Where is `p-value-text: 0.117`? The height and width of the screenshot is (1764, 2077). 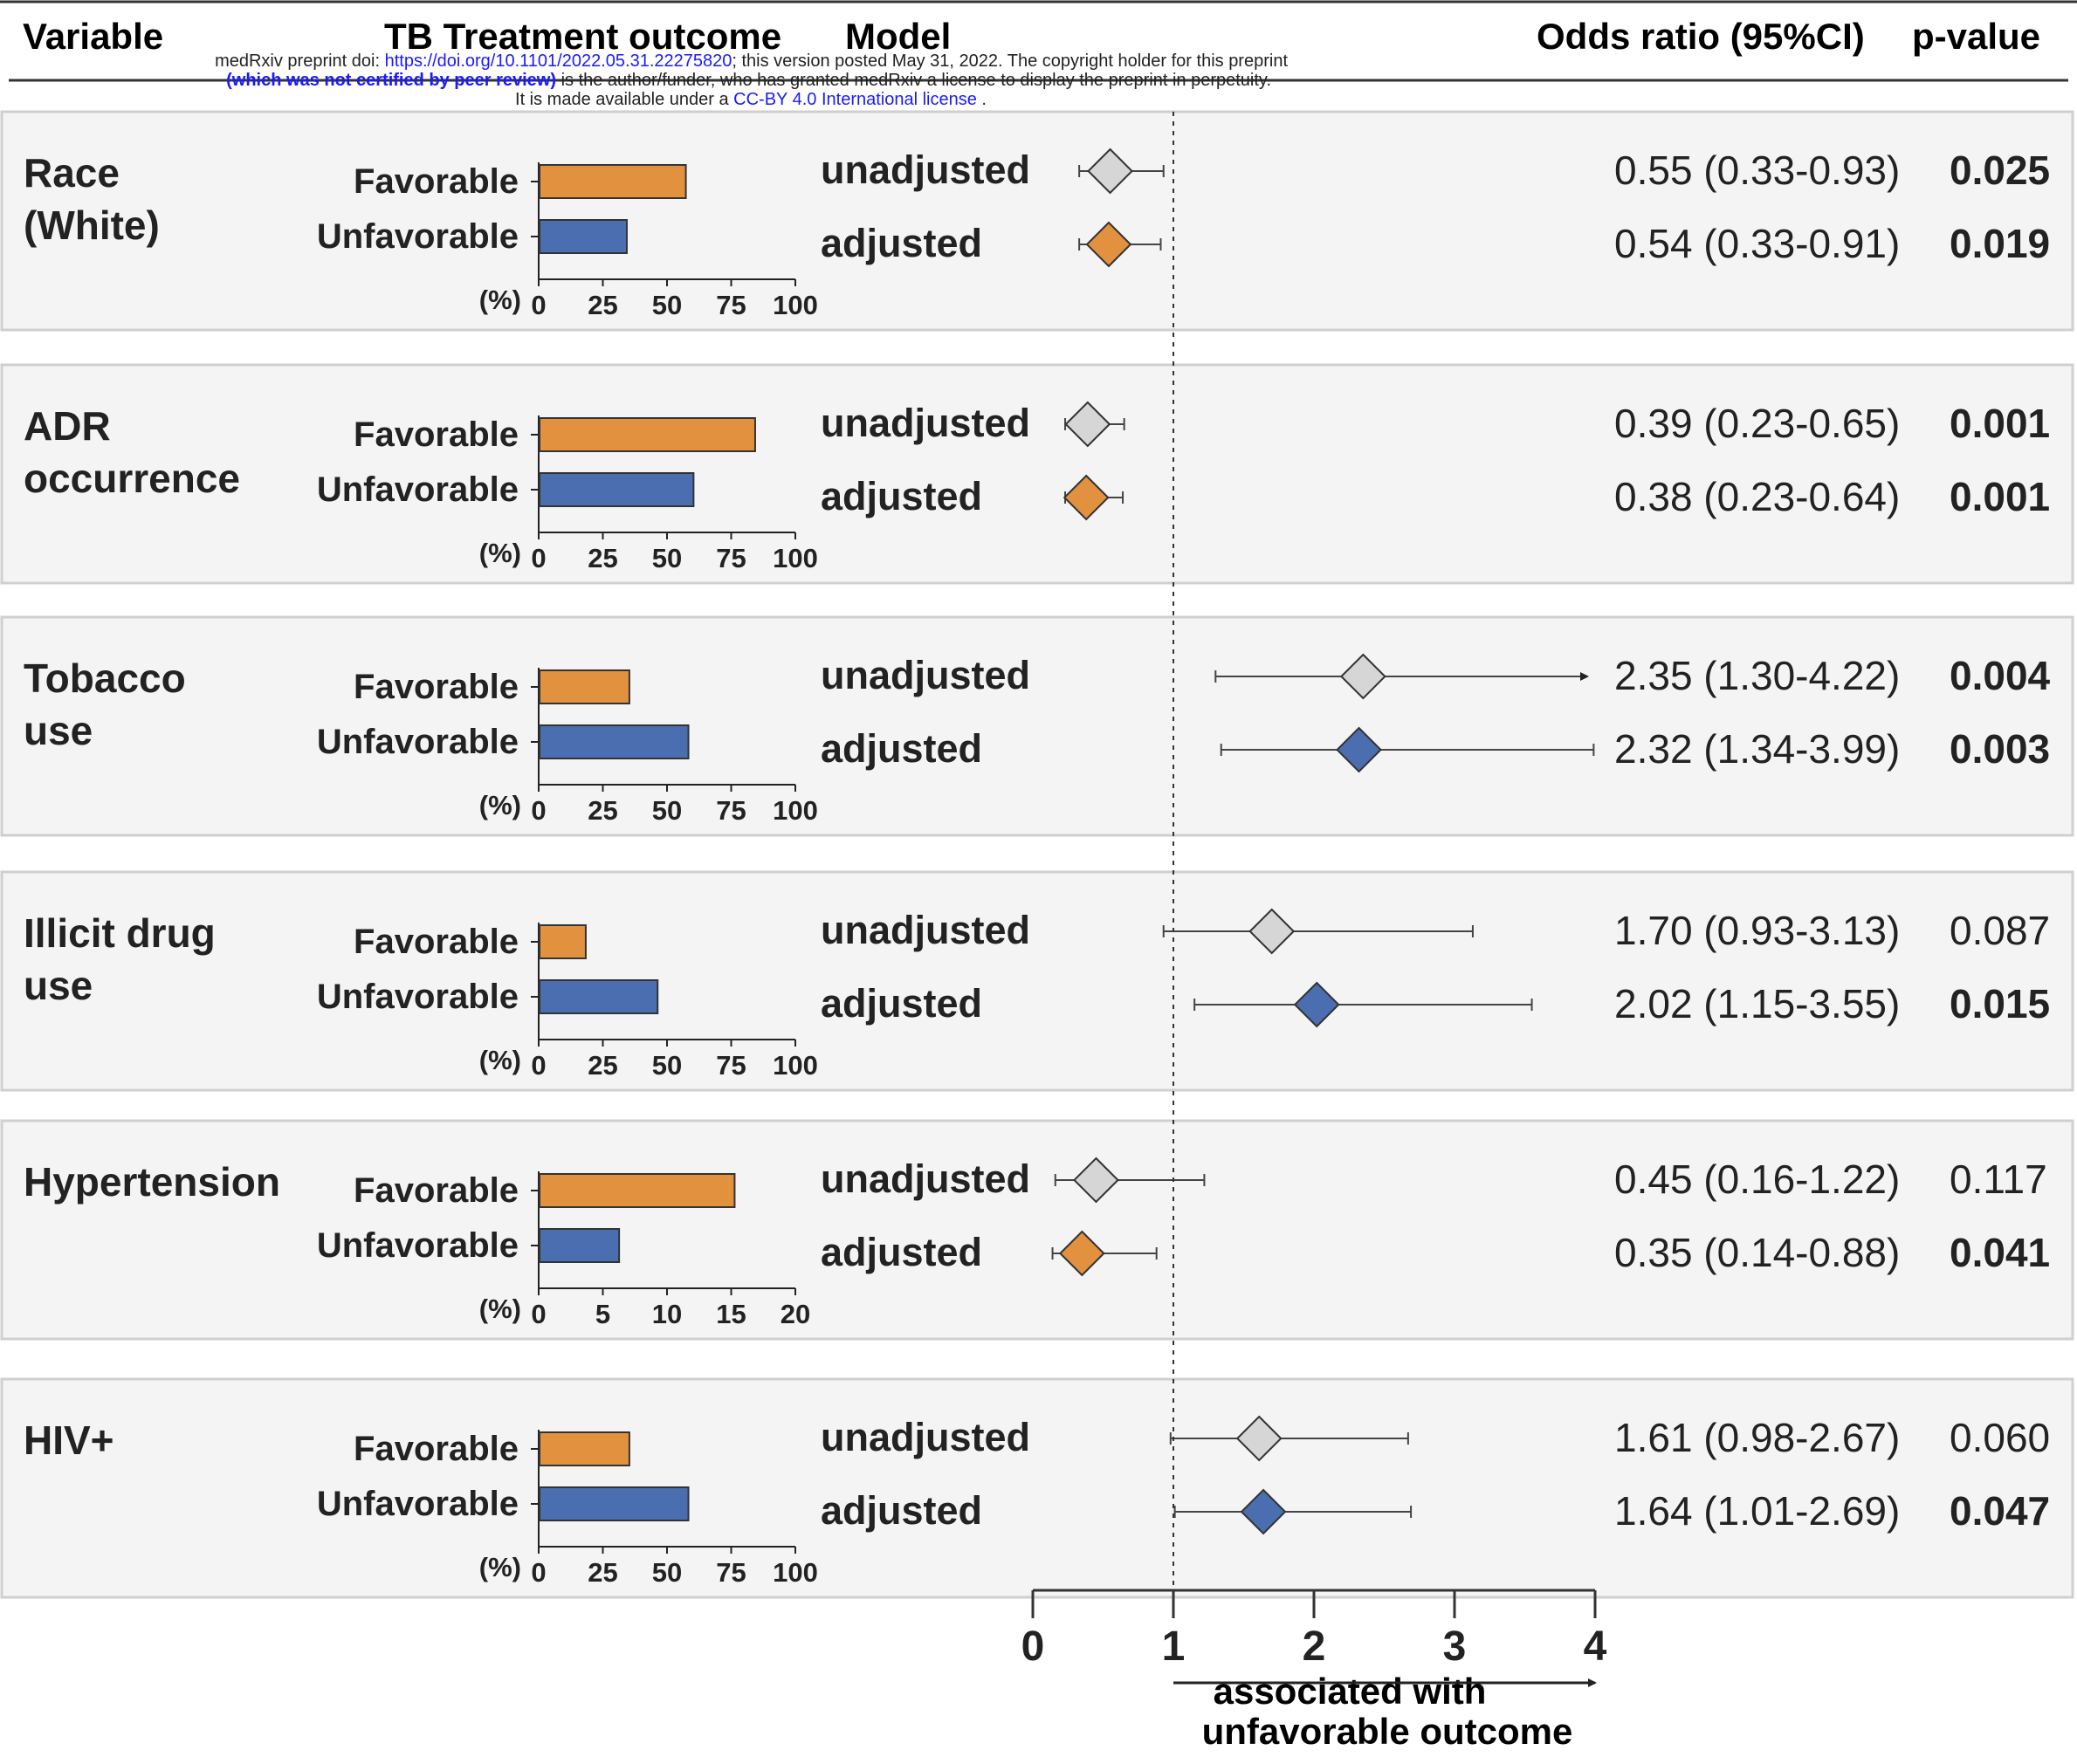 p-value-text: 0.117 is located at coordinates (1998, 1179).